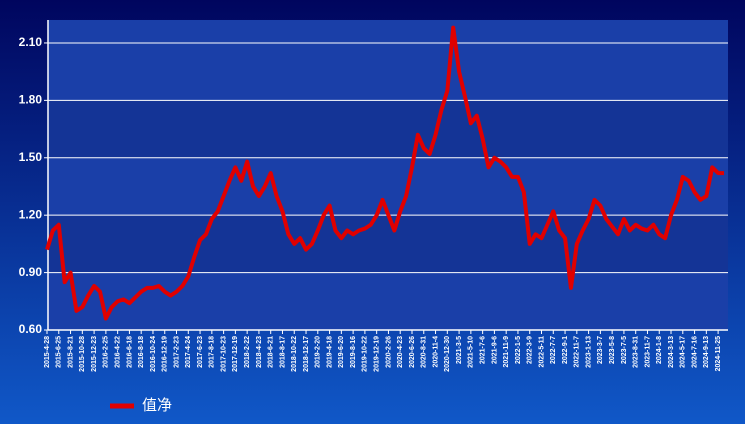 Image resolution: width=745 pixels, height=424 pixels. I want to click on x-tick-label: 2024-9-13, so click(706, 352).